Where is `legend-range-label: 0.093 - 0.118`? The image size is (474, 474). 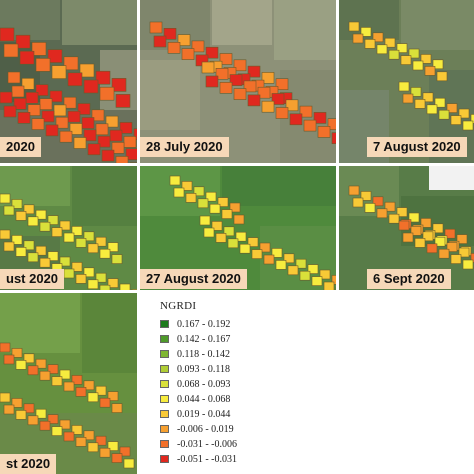 legend-range-label: 0.093 - 0.118 is located at coordinates (203, 369).